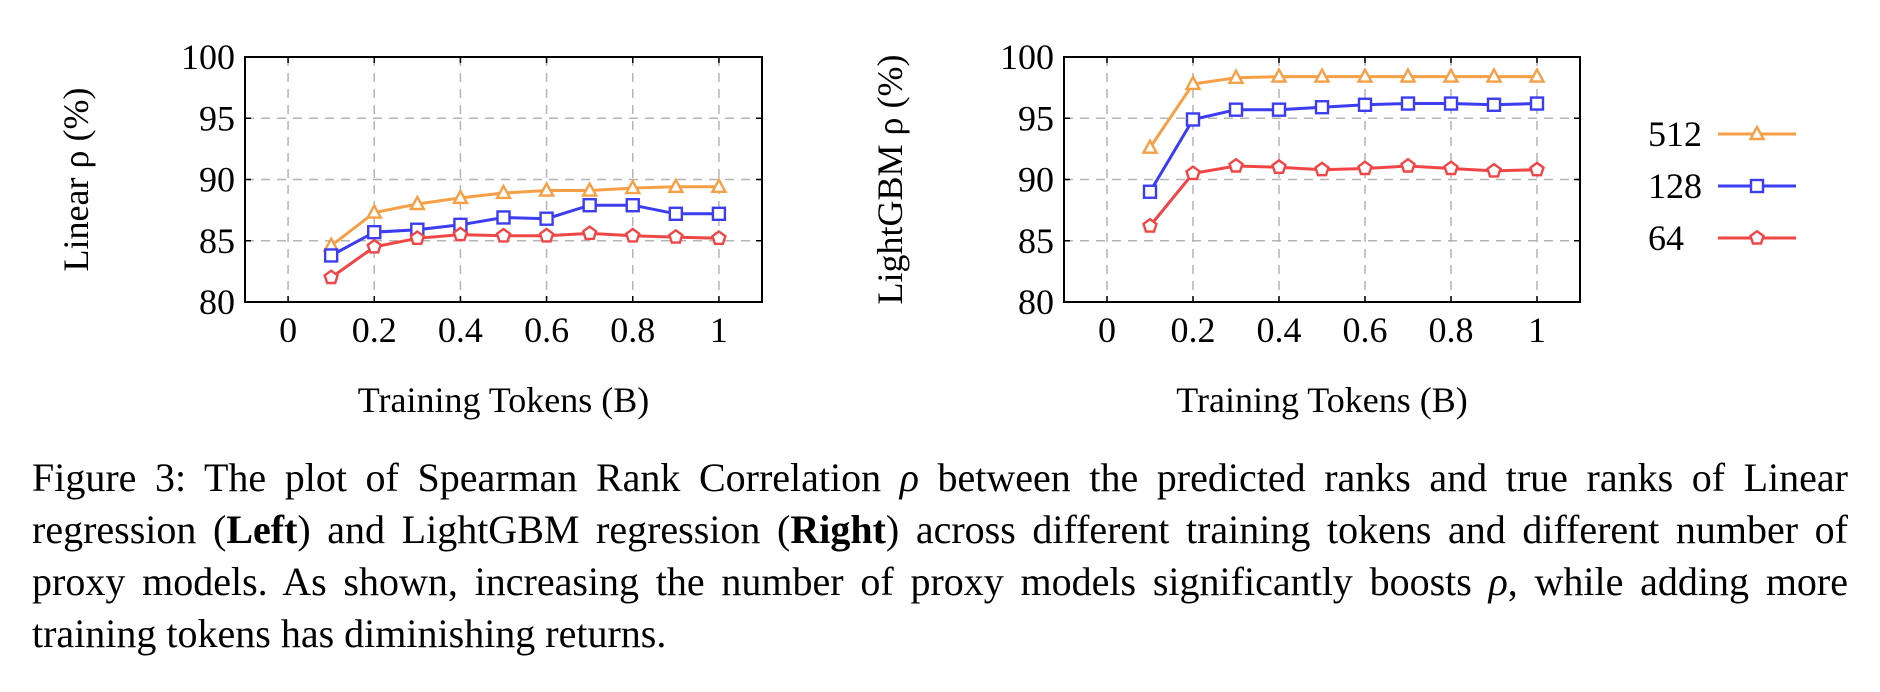  Describe the element at coordinates (909, 477) in the screenshot. I see `caption-rho-1: ρ` at that location.